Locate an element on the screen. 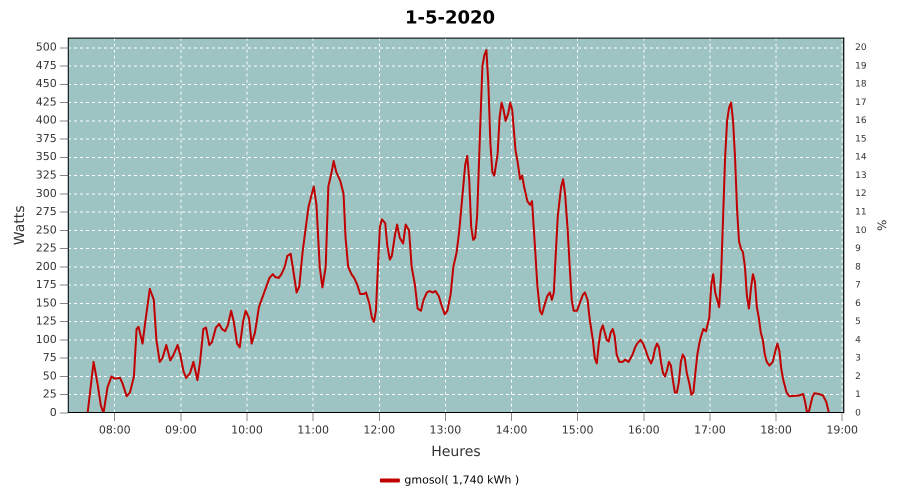  y2-tick-label: 8 is located at coordinates (858, 267).